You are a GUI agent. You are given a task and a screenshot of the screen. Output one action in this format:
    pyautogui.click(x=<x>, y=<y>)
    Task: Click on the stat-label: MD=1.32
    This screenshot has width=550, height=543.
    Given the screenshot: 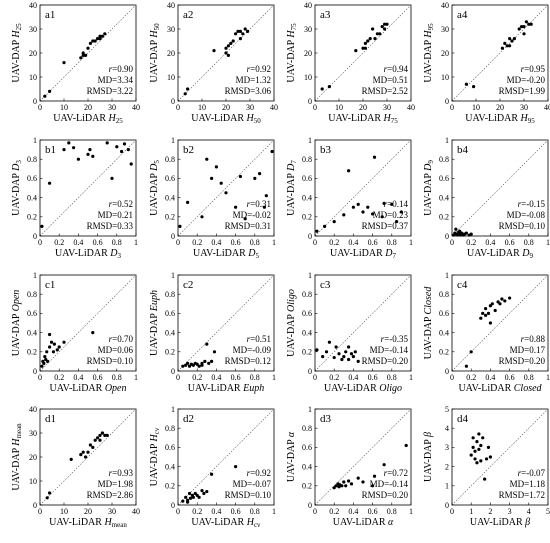 What is the action you would take?
    pyautogui.click(x=253, y=80)
    